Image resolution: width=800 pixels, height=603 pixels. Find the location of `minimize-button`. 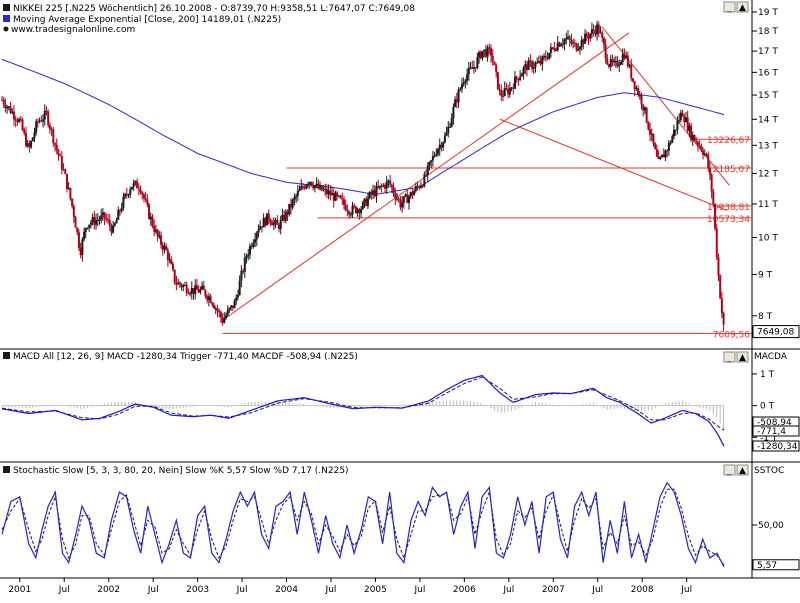

minimize-button is located at coordinates (729, 7).